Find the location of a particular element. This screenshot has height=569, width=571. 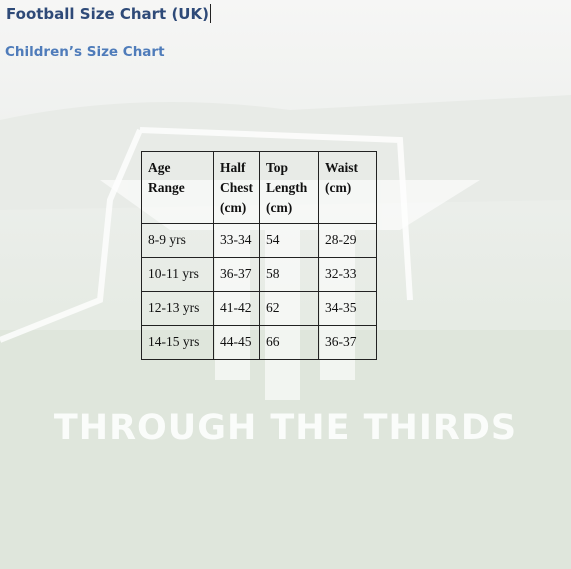

column-header: Half Chest (cm) is located at coordinates (236, 187).